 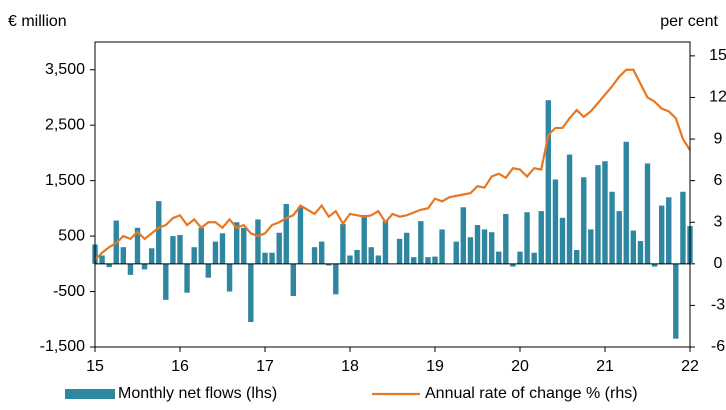 What do you see at coordinates (71, 235) in the screenshot?
I see `y-tick-label: 500` at bounding box center [71, 235].